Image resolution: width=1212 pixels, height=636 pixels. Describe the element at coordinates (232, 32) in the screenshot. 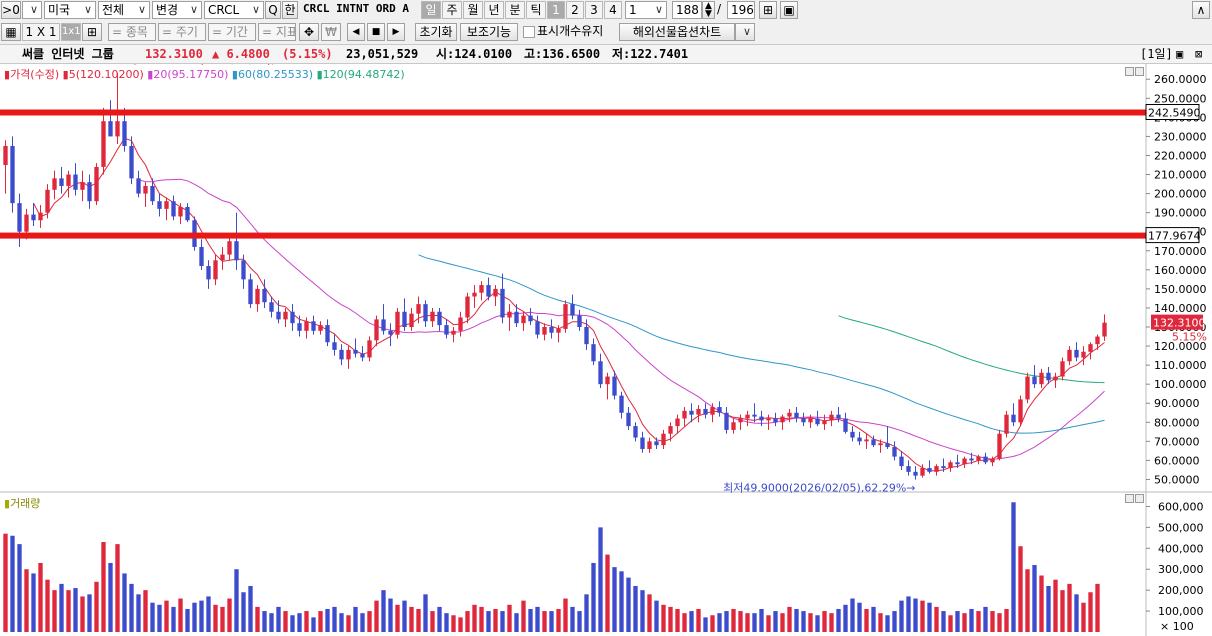

I see `range-button: = 기간` at that location.